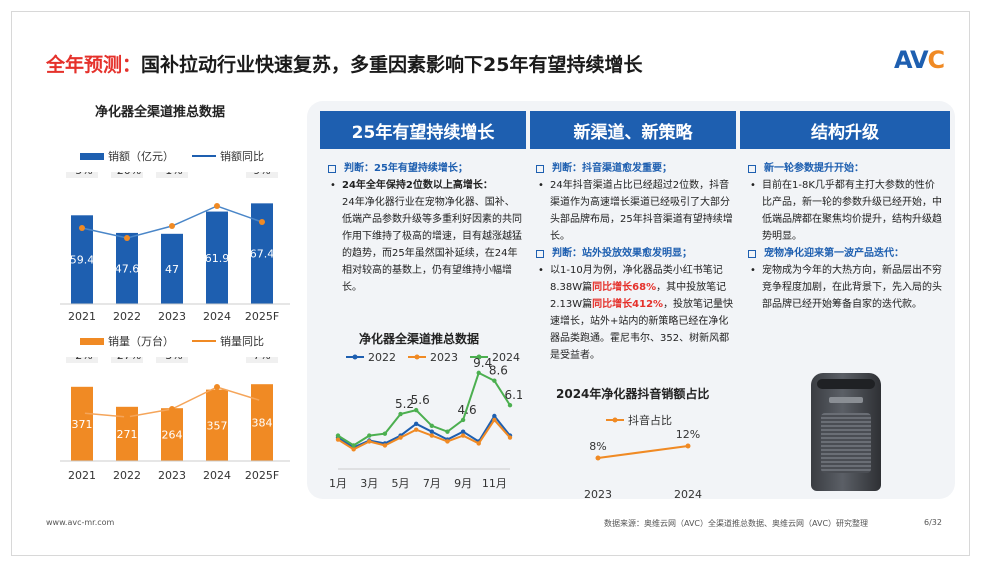 This screenshot has width=981, height=567. Describe the element at coordinates (846, 253) in the screenshot. I see `col3-judgement-2: 宠物净化迎来第一波产品迭代：` at that location.